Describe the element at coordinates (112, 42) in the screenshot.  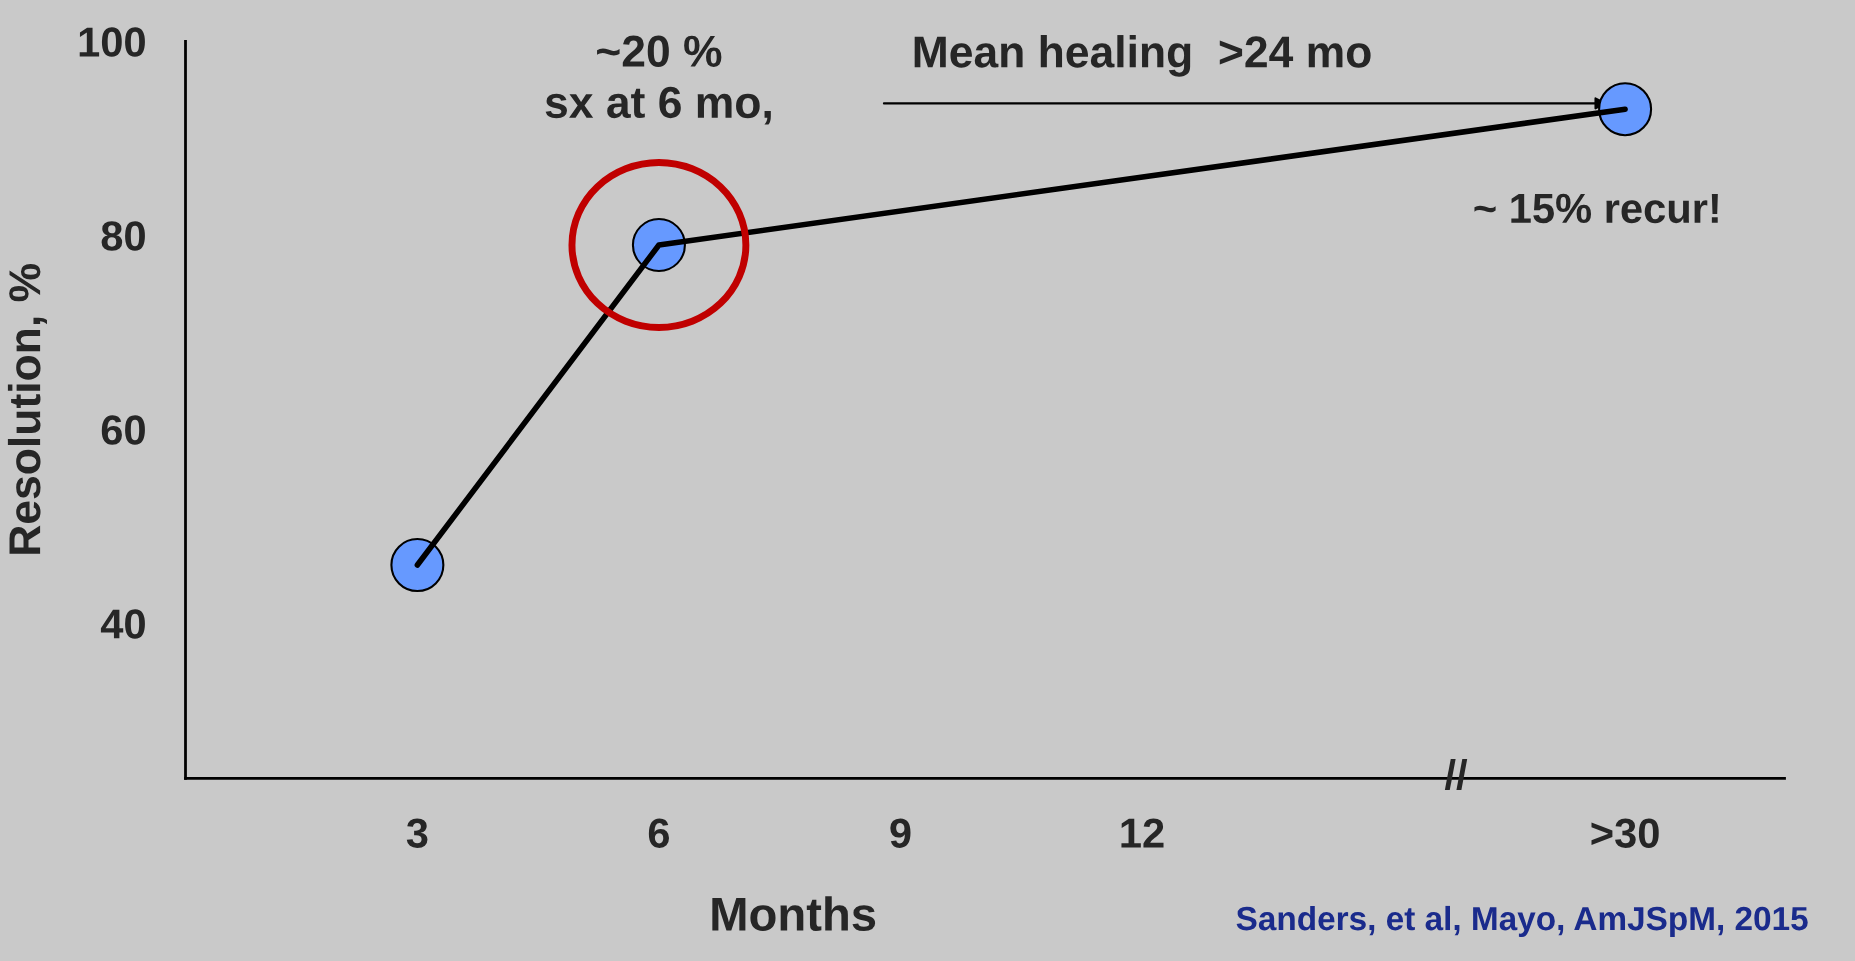
I see `y-tick-label: 100` at that location.